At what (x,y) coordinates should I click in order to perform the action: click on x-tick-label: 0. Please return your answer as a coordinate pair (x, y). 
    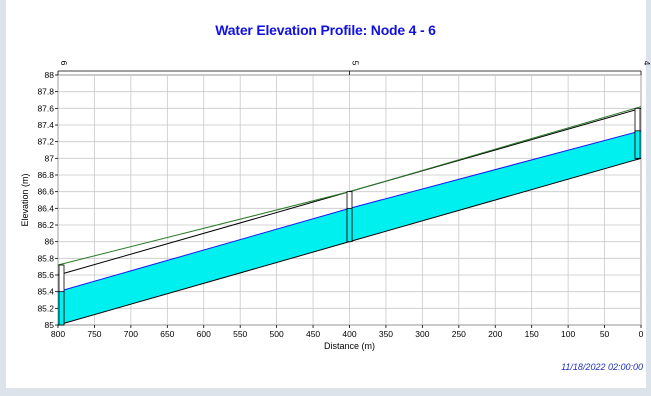
    Looking at the image, I should click on (641, 334).